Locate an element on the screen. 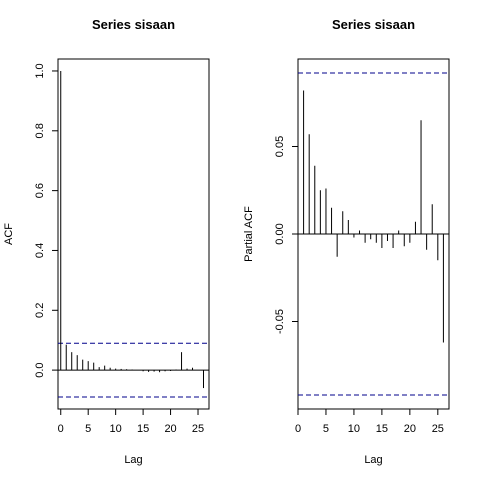  y-axis-label: Partial ACF is located at coordinates (249, 234).